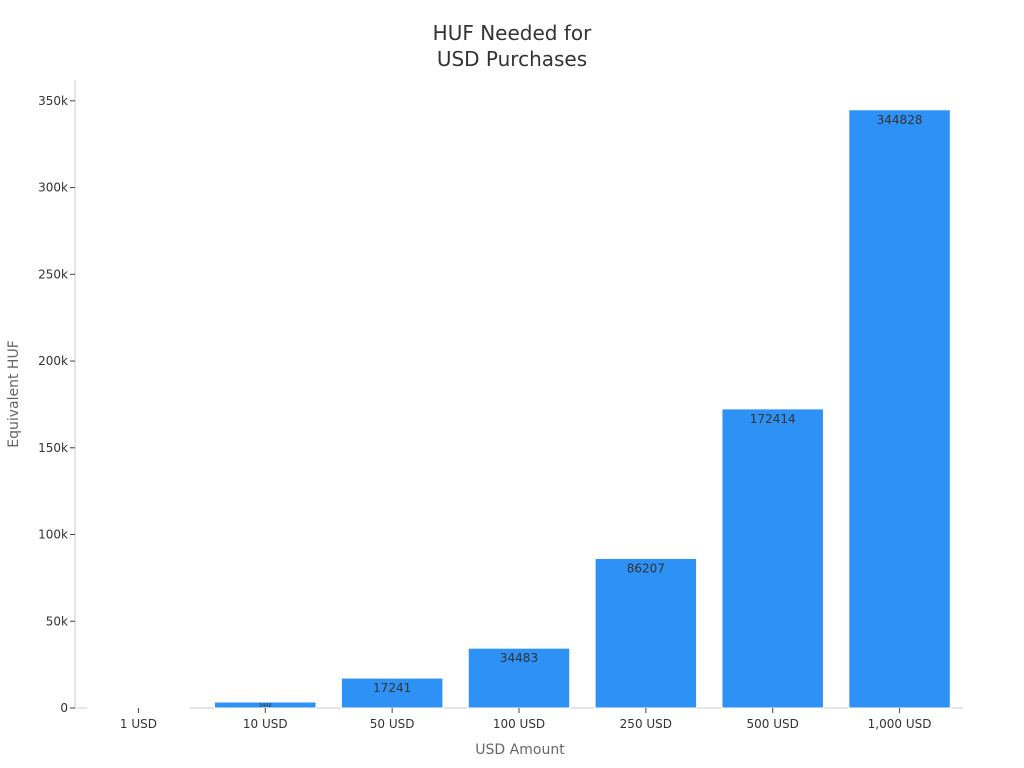 This screenshot has width=1024, height=768. I want to click on y-tick-label: 250k, so click(53, 274).